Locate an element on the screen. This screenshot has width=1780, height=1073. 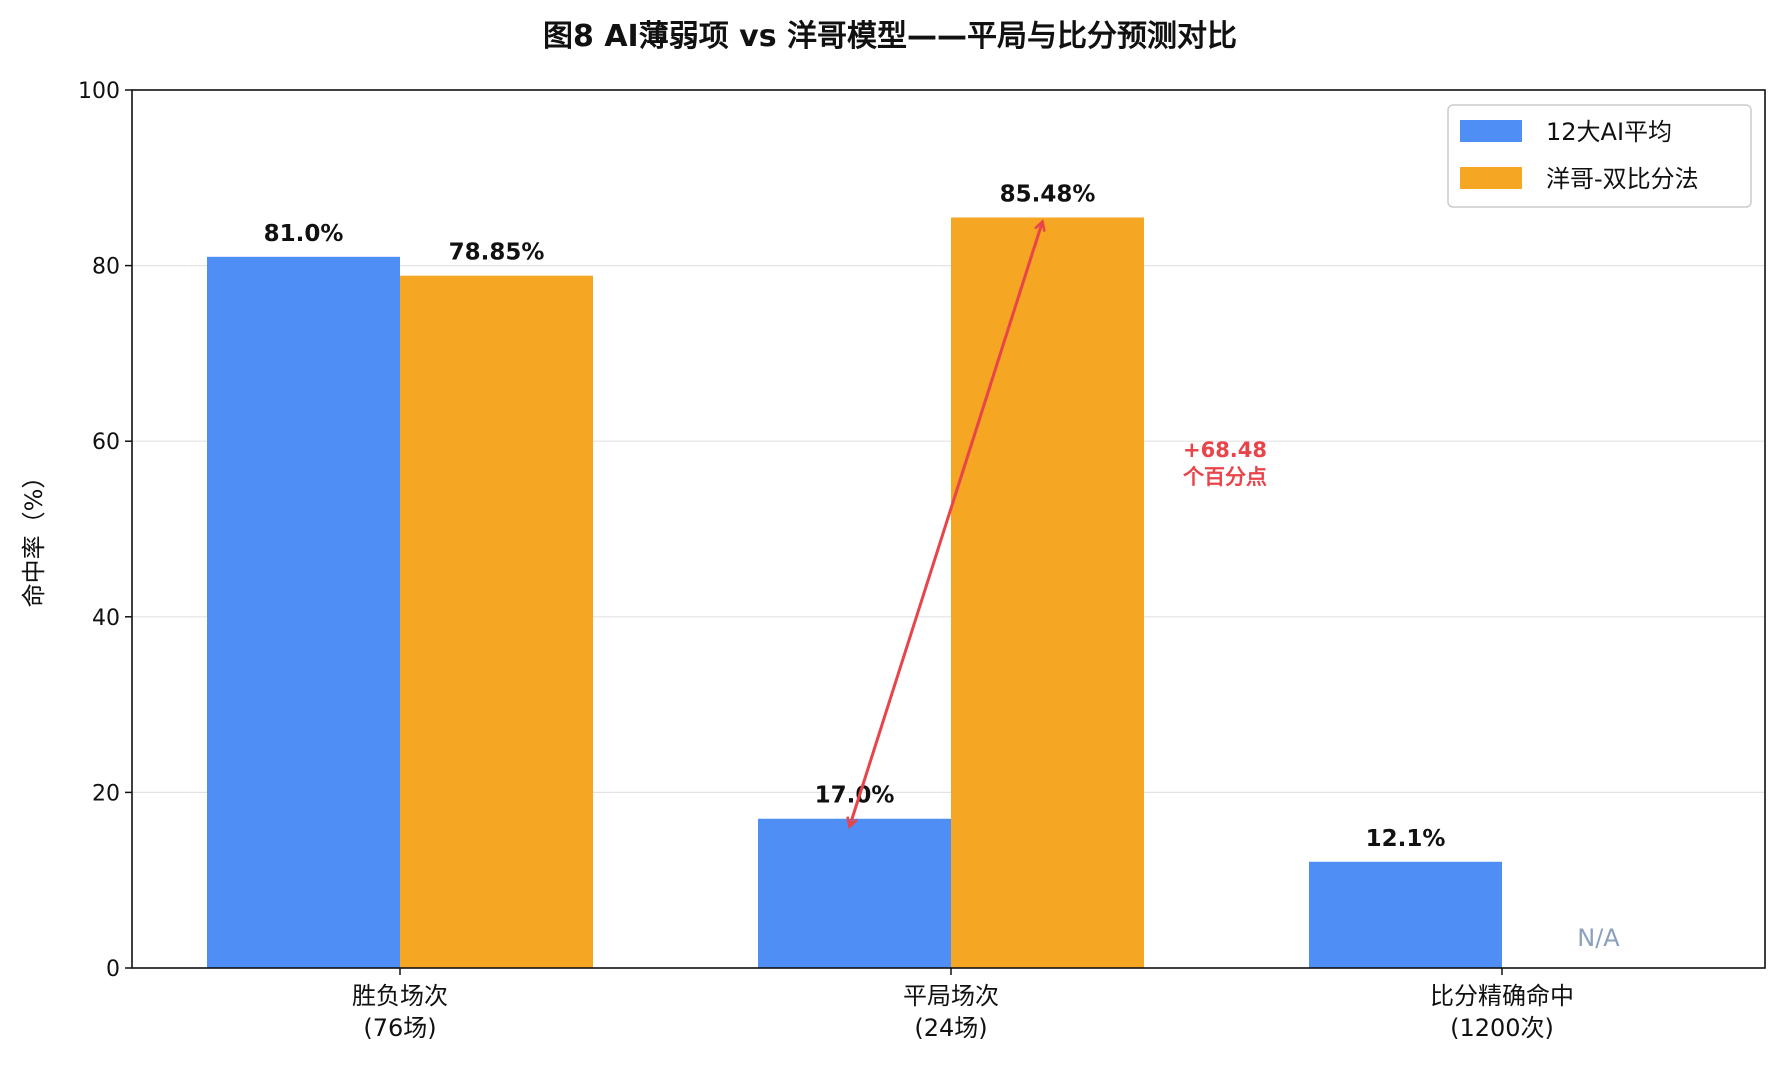
data-label: 78.85% is located at coordinates (497, 253).